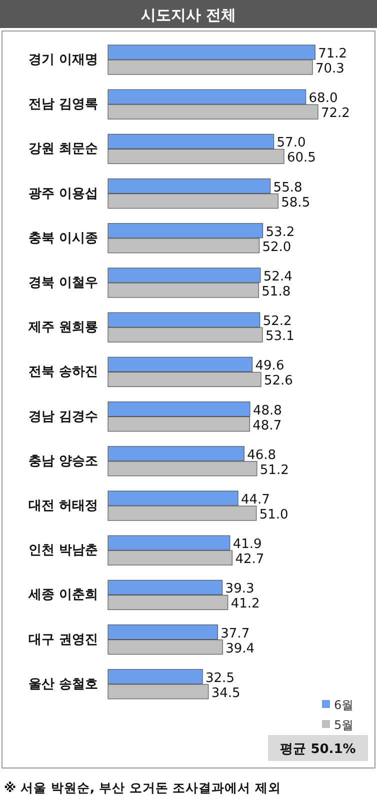  What do you see at coordinates (295, 202) in the screenshot?
I see `data-label: 58.5` at bounding box center [295, 202].